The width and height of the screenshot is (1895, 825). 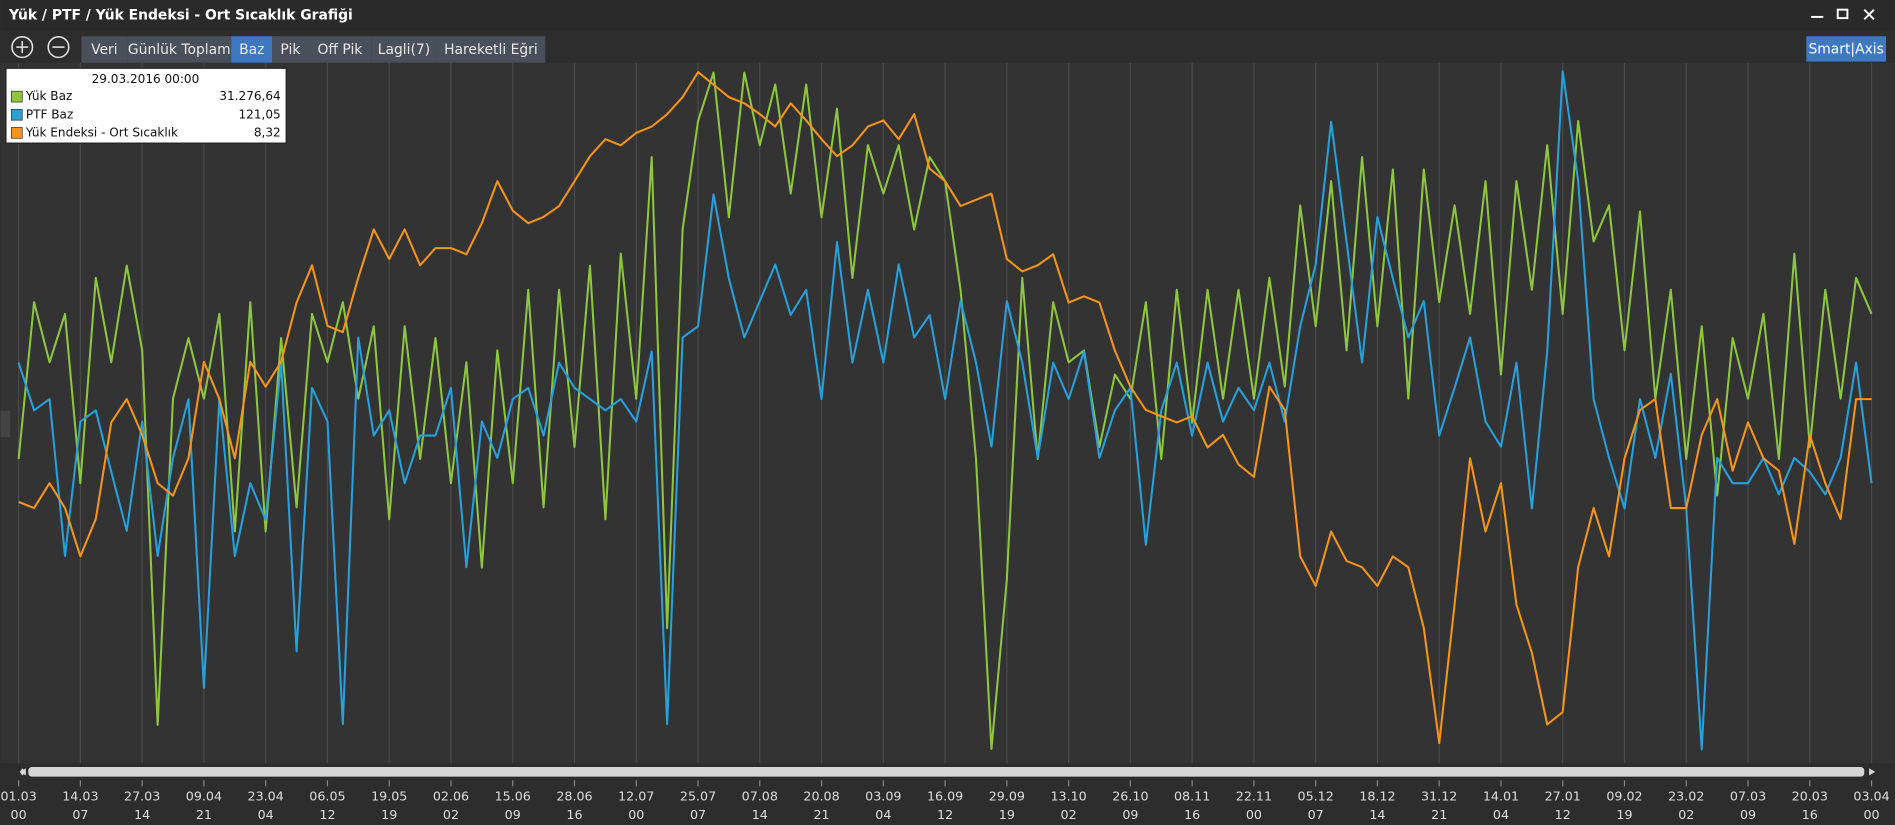 I want to click on tooltip-value: 31.276,64, so click(x=249, y=96).